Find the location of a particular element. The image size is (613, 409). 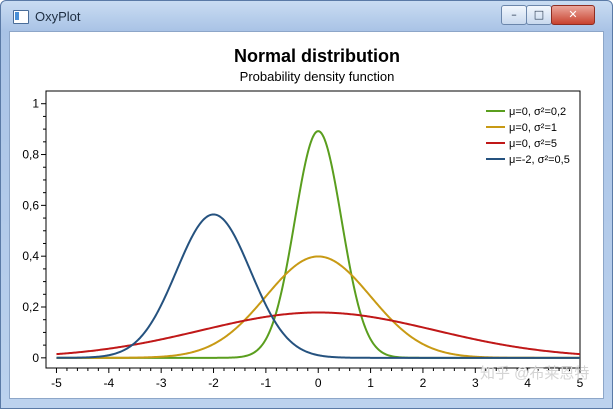

x-tick-label: 5 is located at coordinates (580, 383).